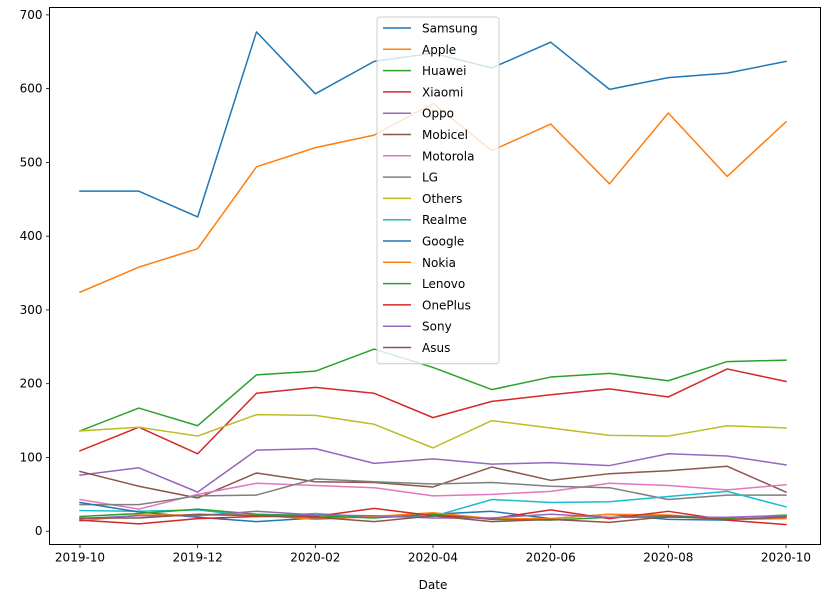 The image size is (831, 602). What do you see at coordinates (442, 92) in the screenshot?
I see `legend-entry: Xiaomi` at bounding box center [442, 92].